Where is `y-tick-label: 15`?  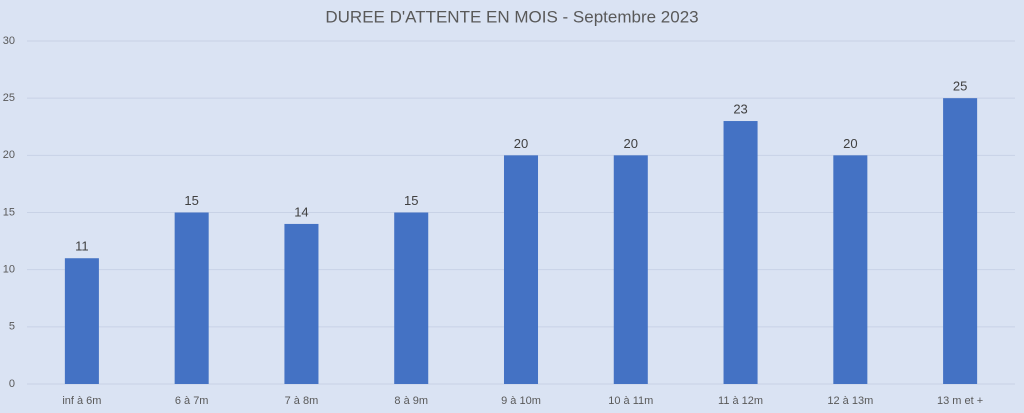 y-tick-label: 15 is located at coordinates (9, 212).